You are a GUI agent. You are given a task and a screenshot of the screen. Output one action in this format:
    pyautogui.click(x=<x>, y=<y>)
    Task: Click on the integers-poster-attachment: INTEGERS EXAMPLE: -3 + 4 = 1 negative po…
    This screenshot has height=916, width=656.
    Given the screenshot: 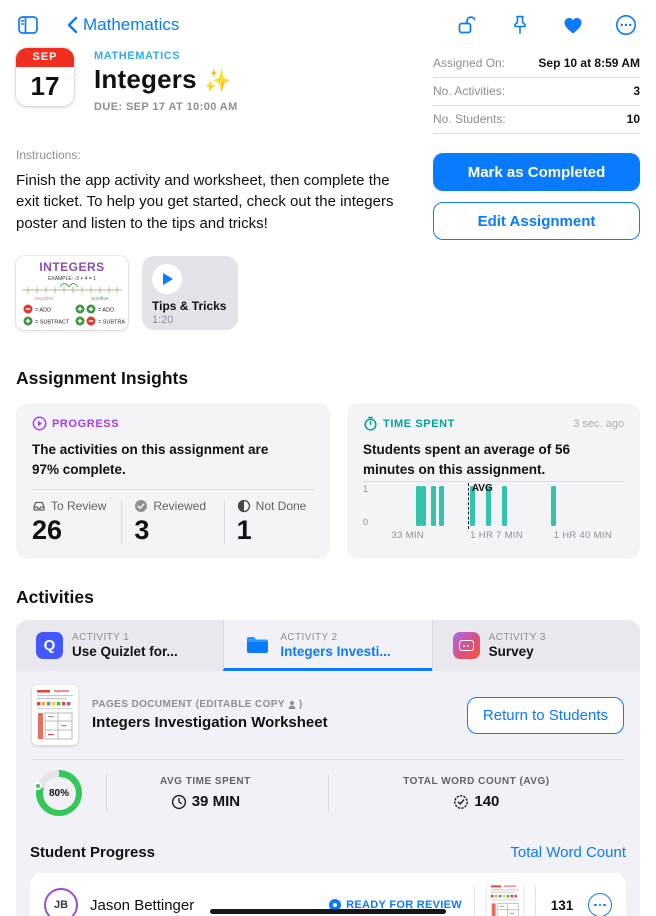 What is the action you would take?
    pyautogui.click(x=72, y=293)
    